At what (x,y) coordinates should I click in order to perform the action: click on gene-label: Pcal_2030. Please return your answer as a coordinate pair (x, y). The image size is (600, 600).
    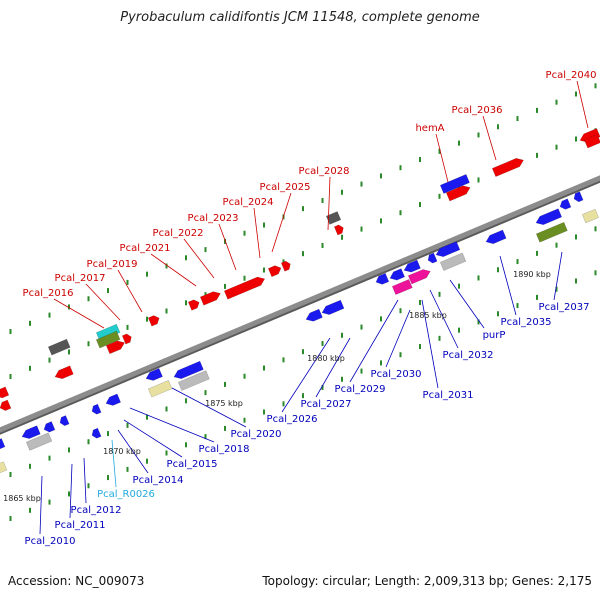
    Looking at the image, I should click on (396, 374).